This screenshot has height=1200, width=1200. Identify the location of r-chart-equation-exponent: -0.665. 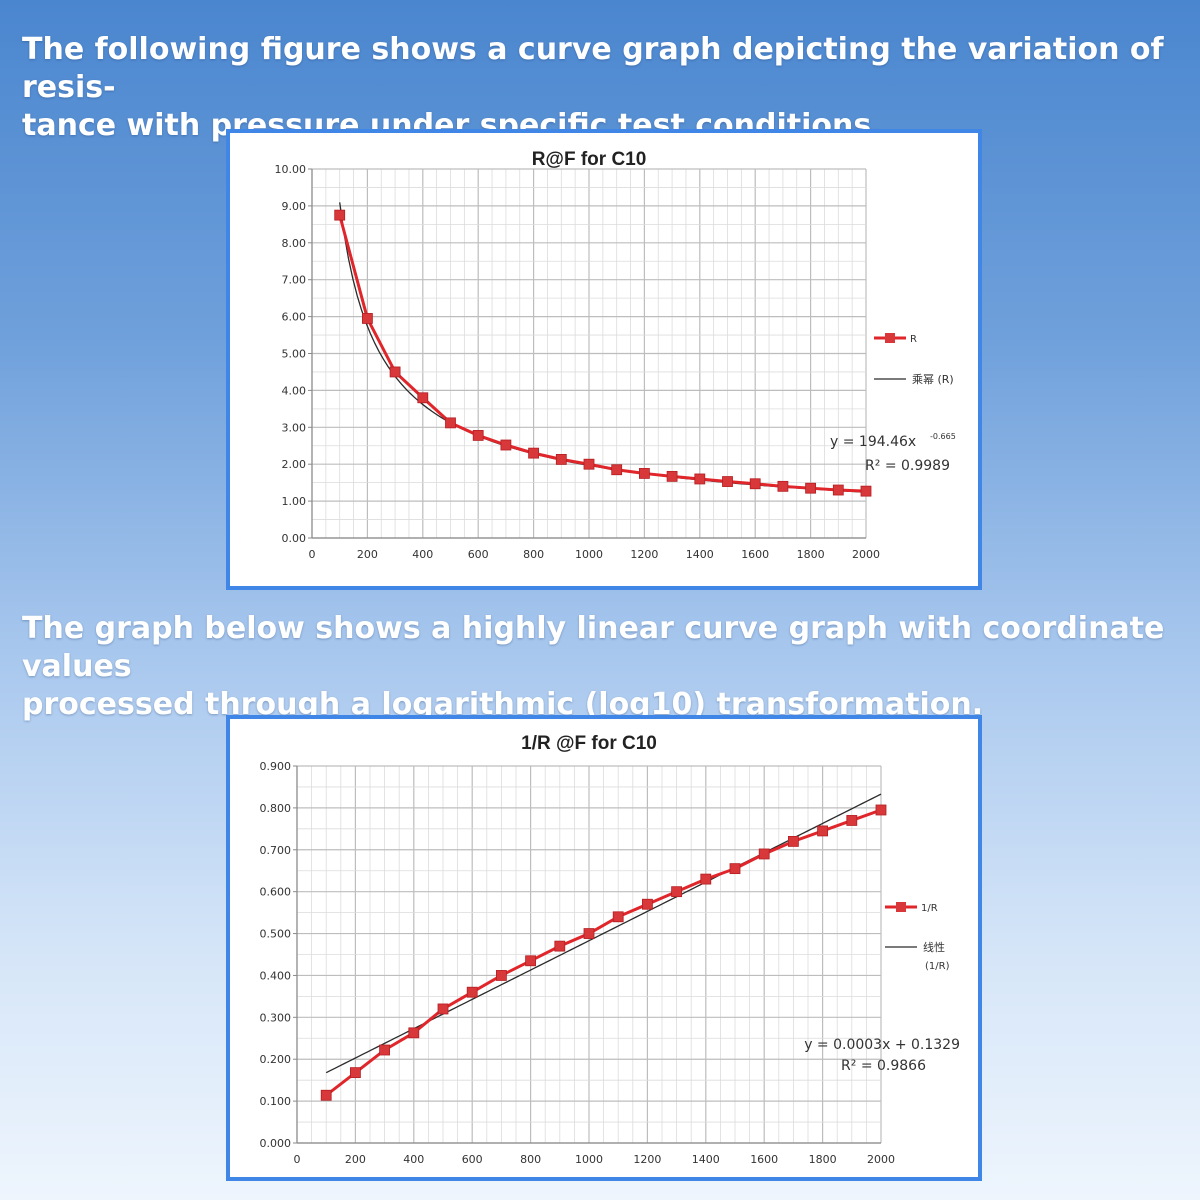
(943, 436).